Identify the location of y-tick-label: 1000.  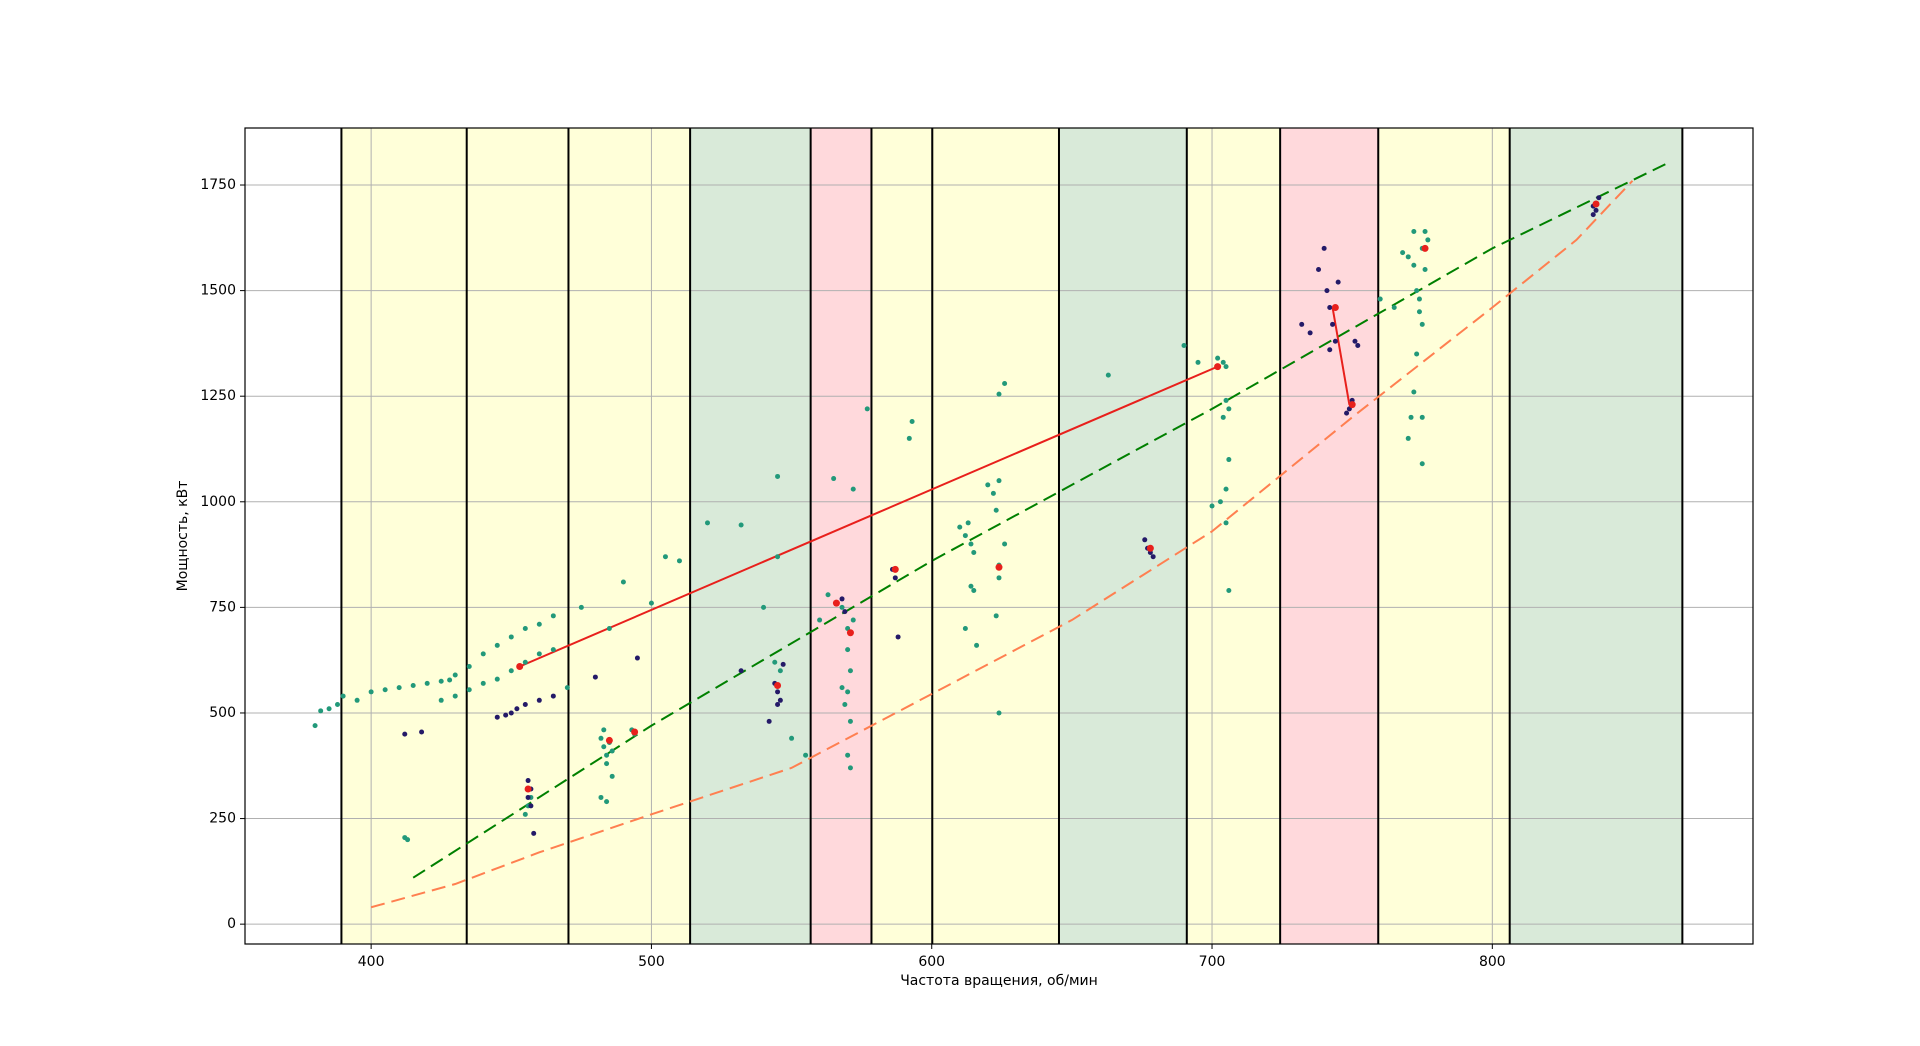
(218, 502).